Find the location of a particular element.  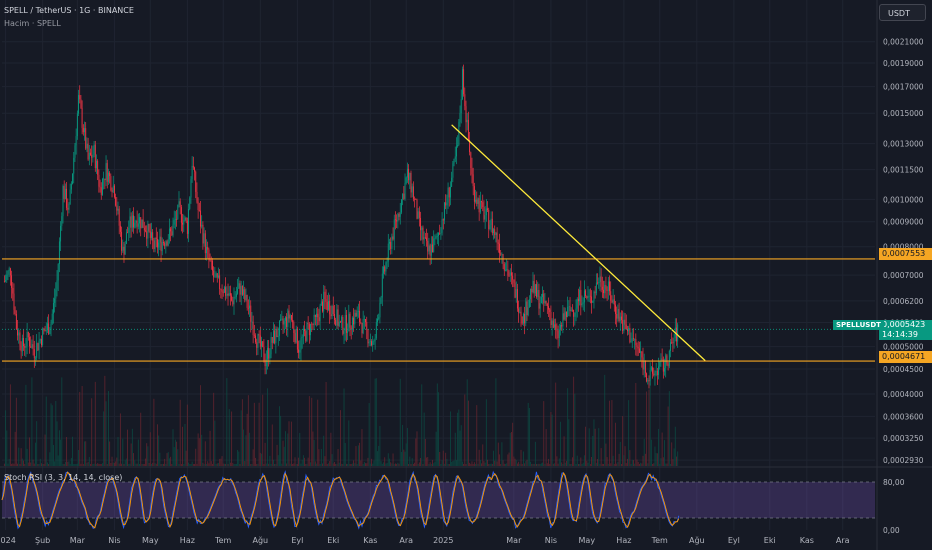

price-tick-label: 0,0006200 is located at coordinates (903, 301).